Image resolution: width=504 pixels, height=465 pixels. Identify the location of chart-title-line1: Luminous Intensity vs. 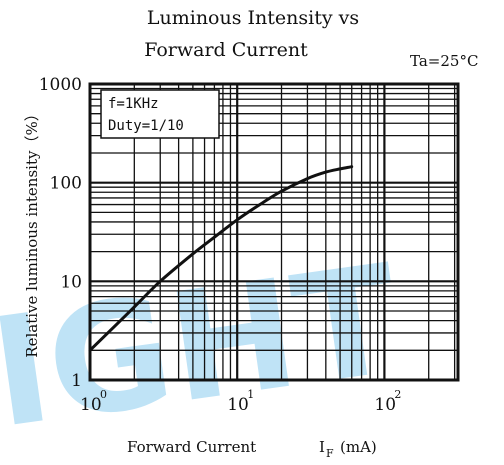
(253, 18).